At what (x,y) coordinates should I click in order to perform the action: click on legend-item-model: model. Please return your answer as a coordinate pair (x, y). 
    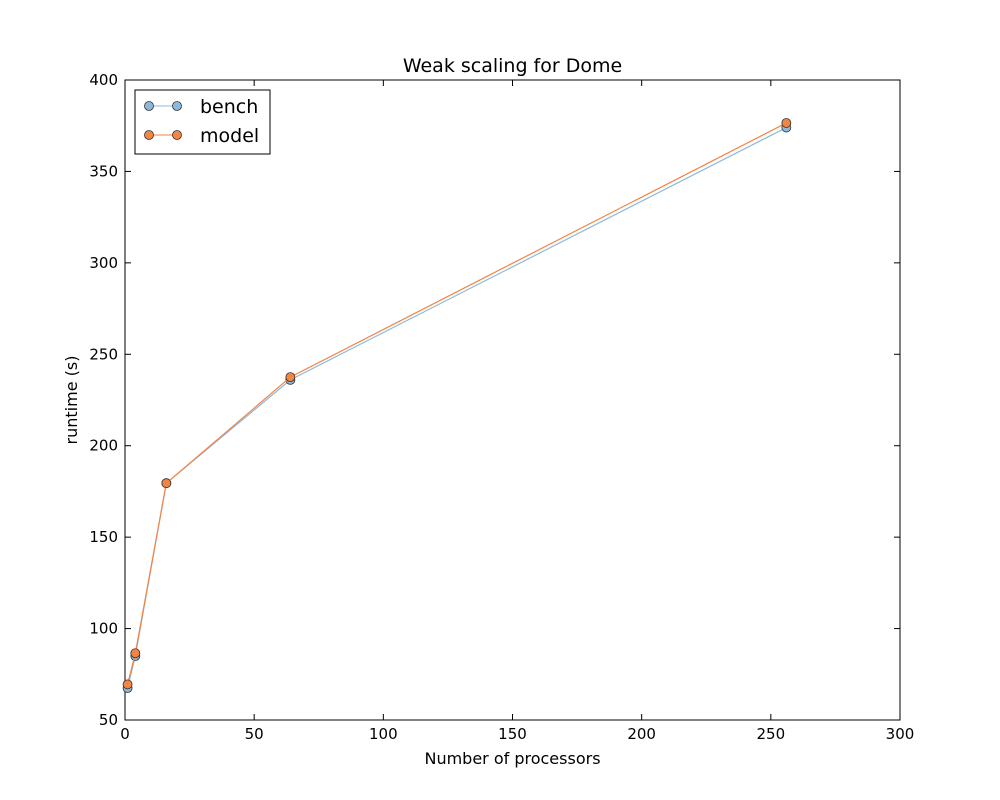
    Looking at the image, I should click on (201, 136).